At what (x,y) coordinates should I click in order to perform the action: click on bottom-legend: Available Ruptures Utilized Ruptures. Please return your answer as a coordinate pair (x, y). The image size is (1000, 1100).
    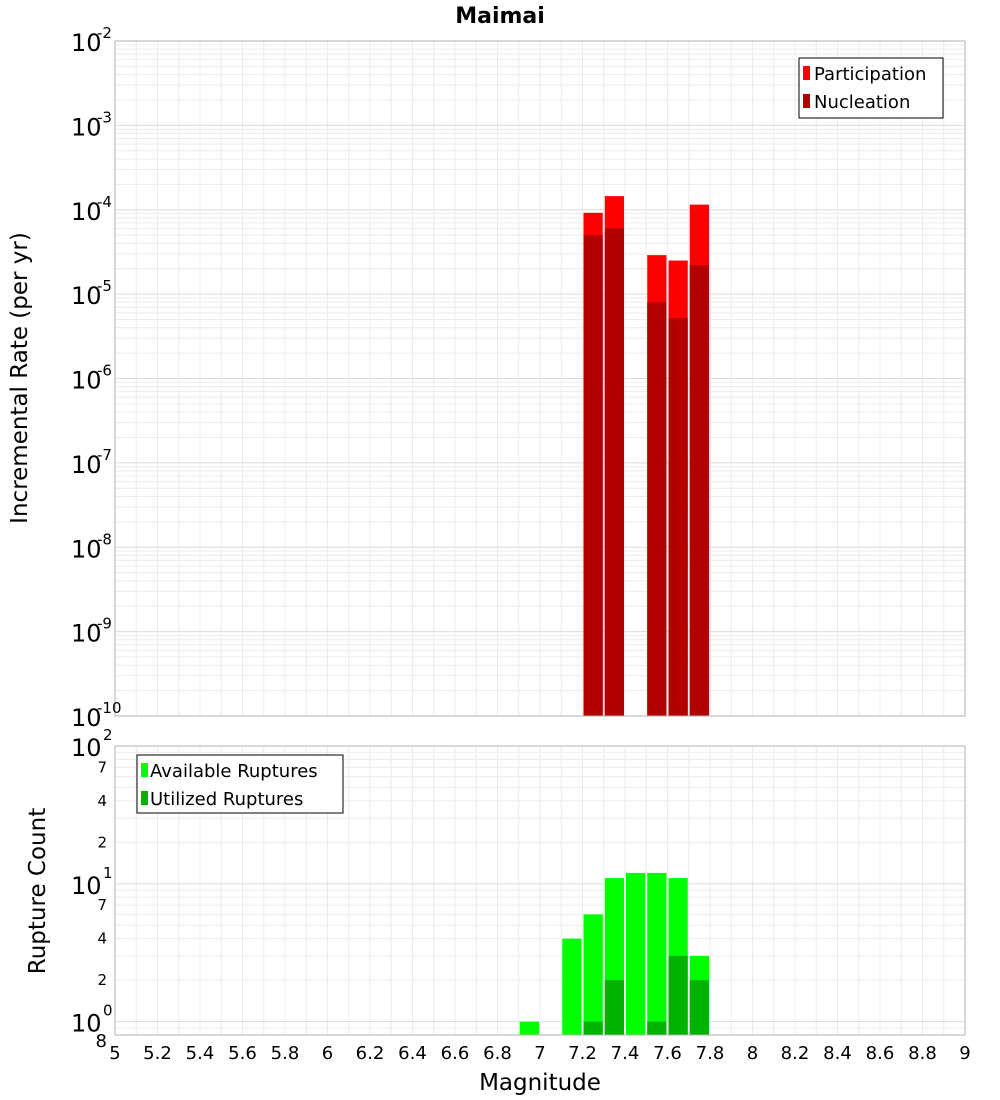
    Looking at the image, I should click on (240, 784).